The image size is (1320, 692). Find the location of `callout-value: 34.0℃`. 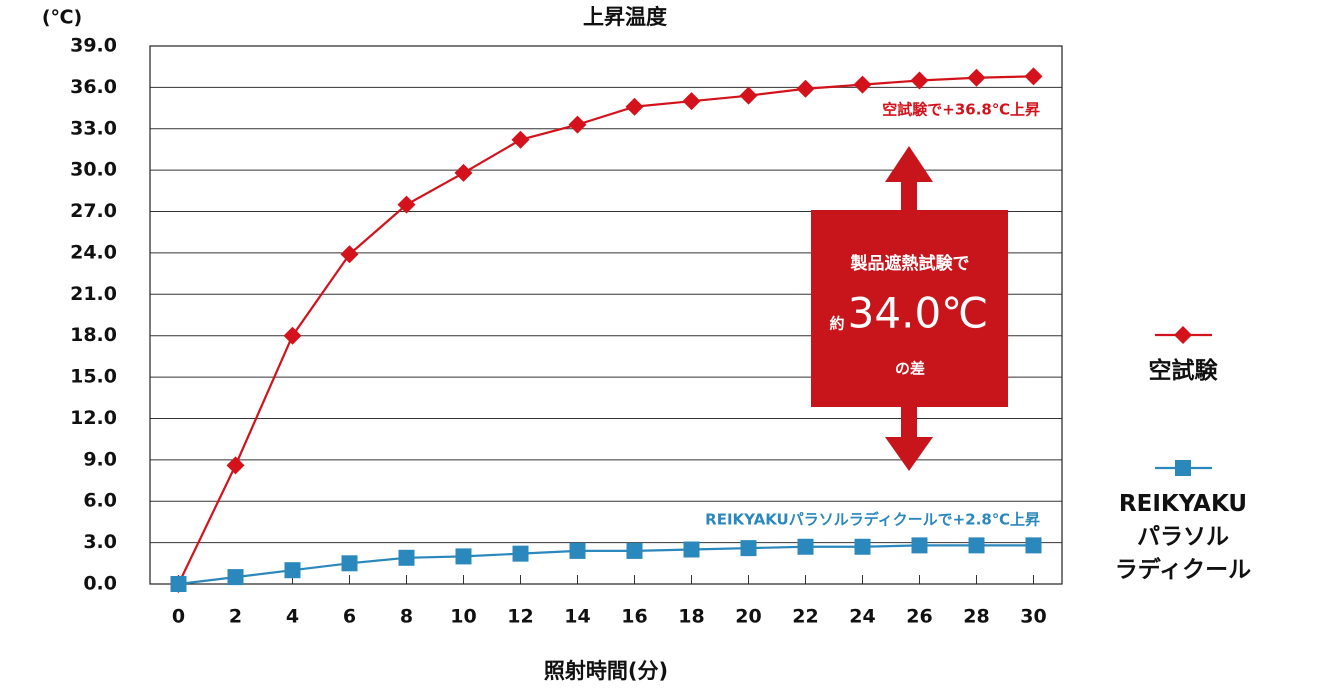

callout-value: 34.0℃ is located at coordinates (918, 313).